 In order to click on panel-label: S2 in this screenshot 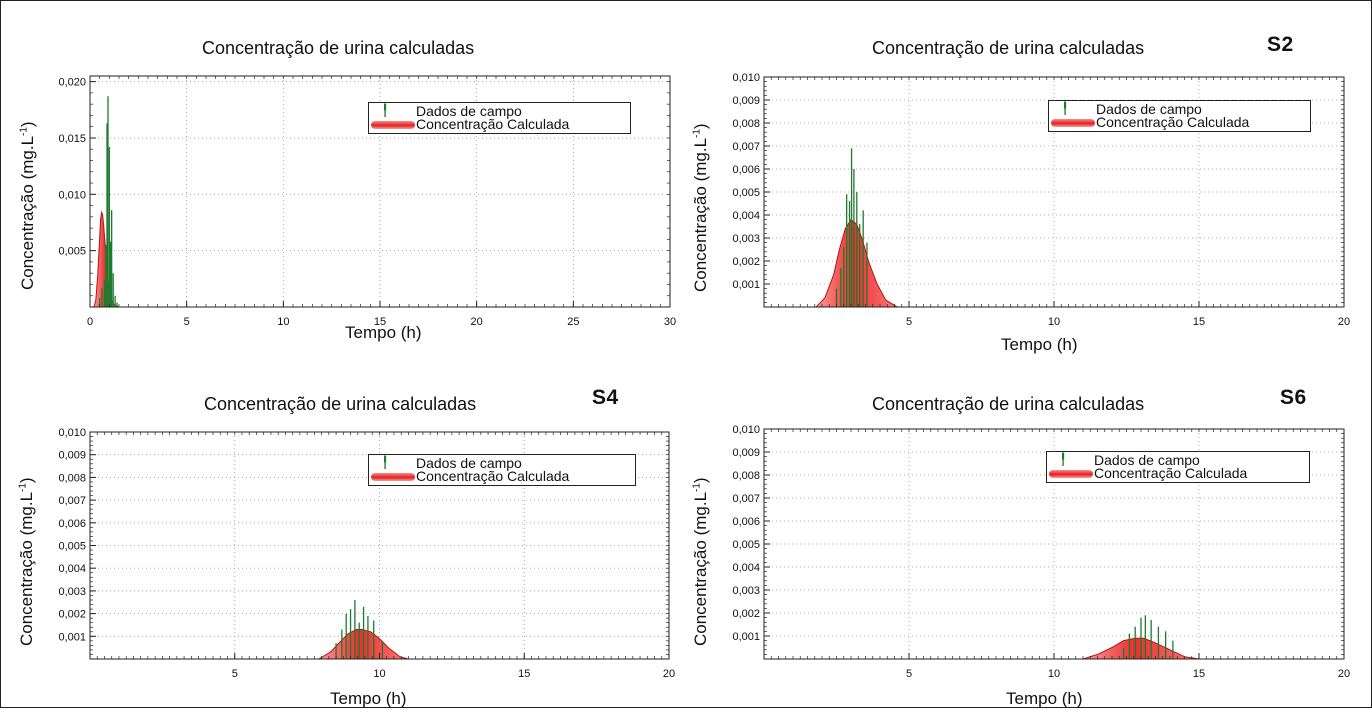, I will do `click(1280, 44)`.